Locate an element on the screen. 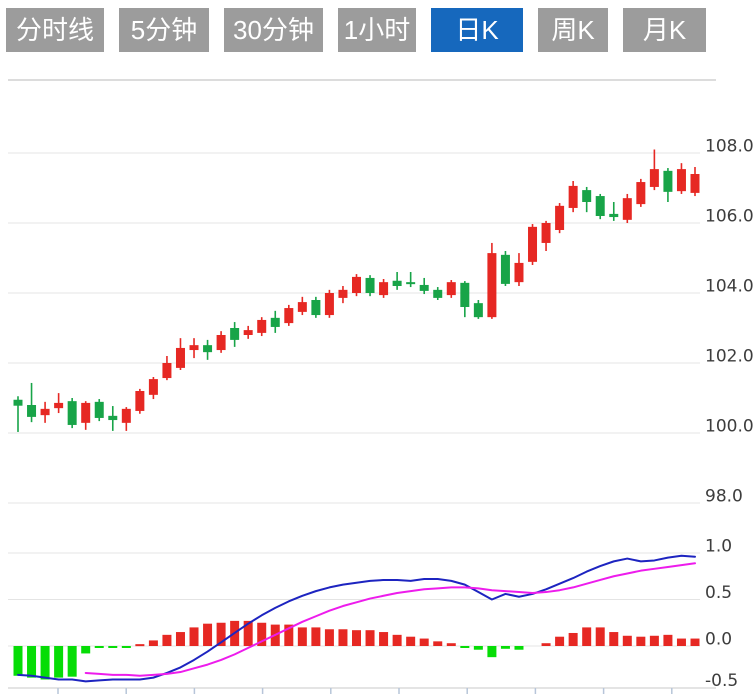  timeframe-button-monthly-k: 月K is located at coordinates (664, 30).